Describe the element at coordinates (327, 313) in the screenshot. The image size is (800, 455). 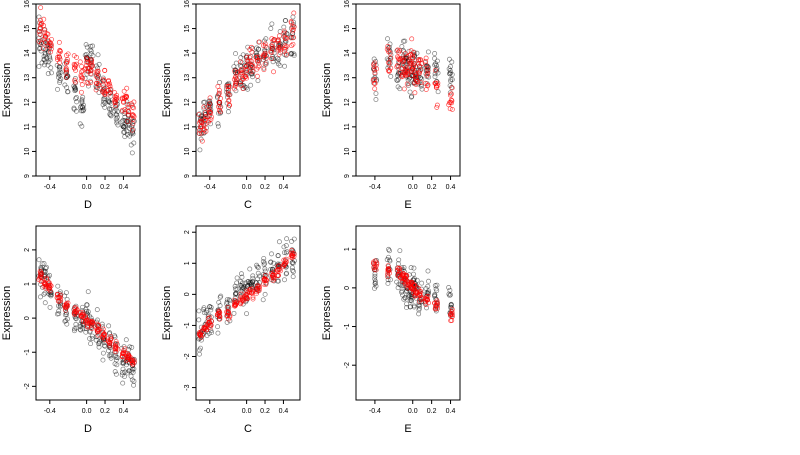
I see `y-axis-title: Expression` at that location.